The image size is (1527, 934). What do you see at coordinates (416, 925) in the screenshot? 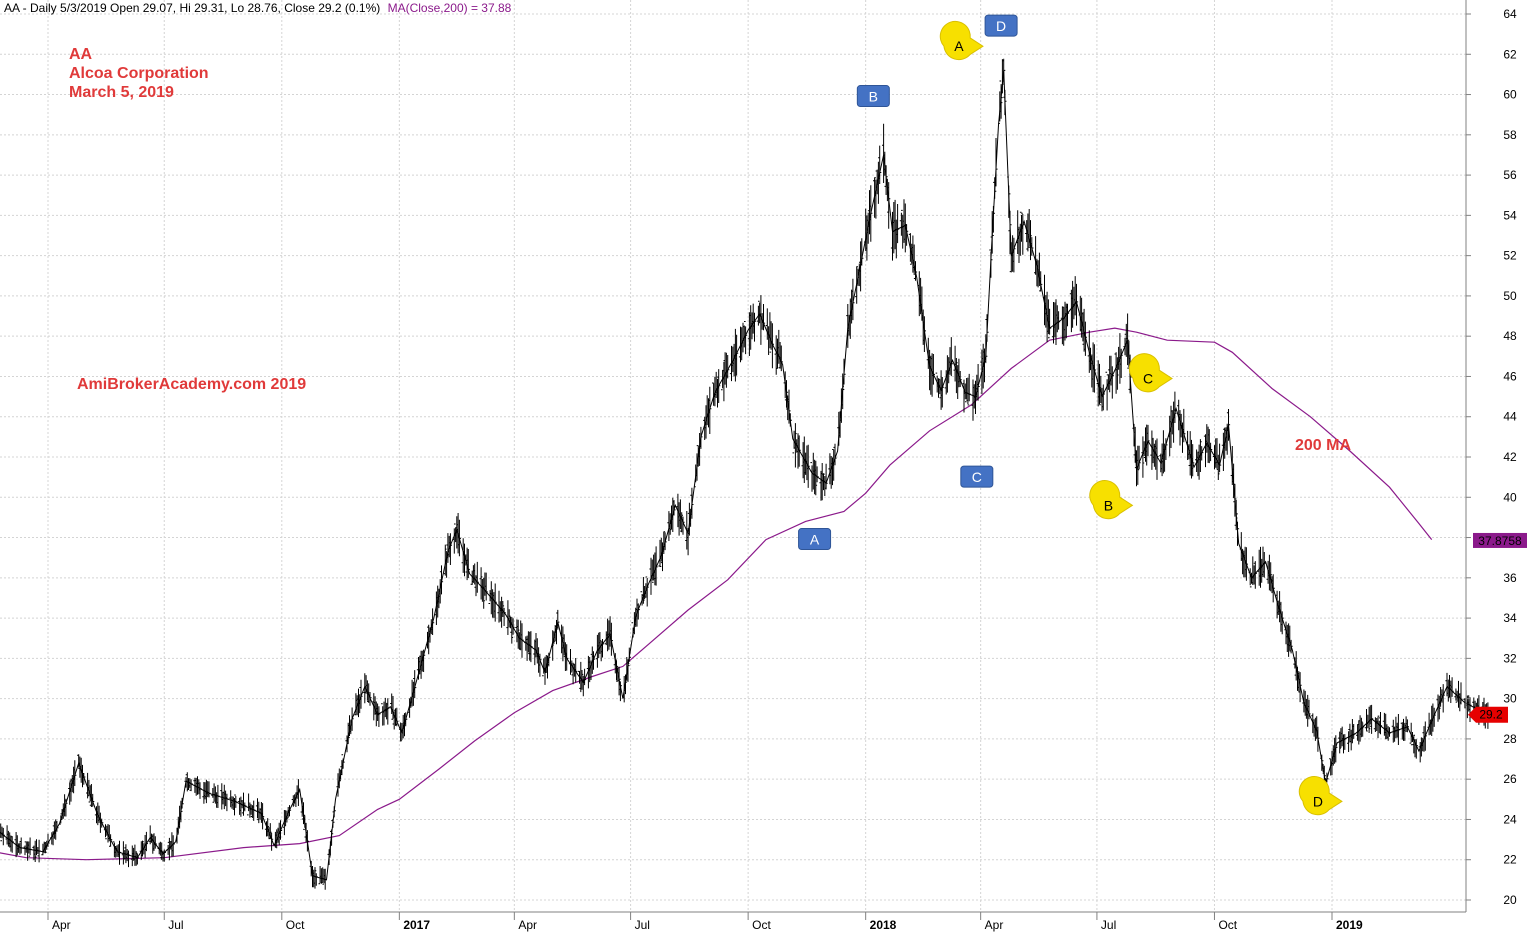
I see `x-tick-label: 2017` at bounding box center [416, 925].